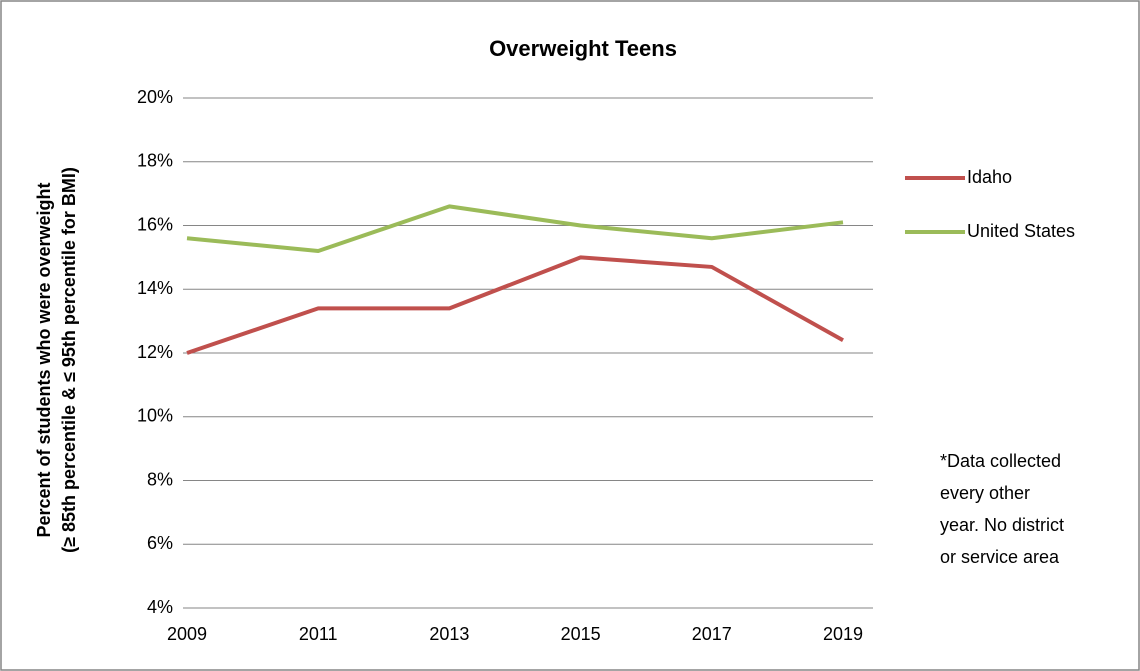 The image size is (1140, 671). I want to click on y-axis-label: Percent of students who were overweight, so click(44, 359).